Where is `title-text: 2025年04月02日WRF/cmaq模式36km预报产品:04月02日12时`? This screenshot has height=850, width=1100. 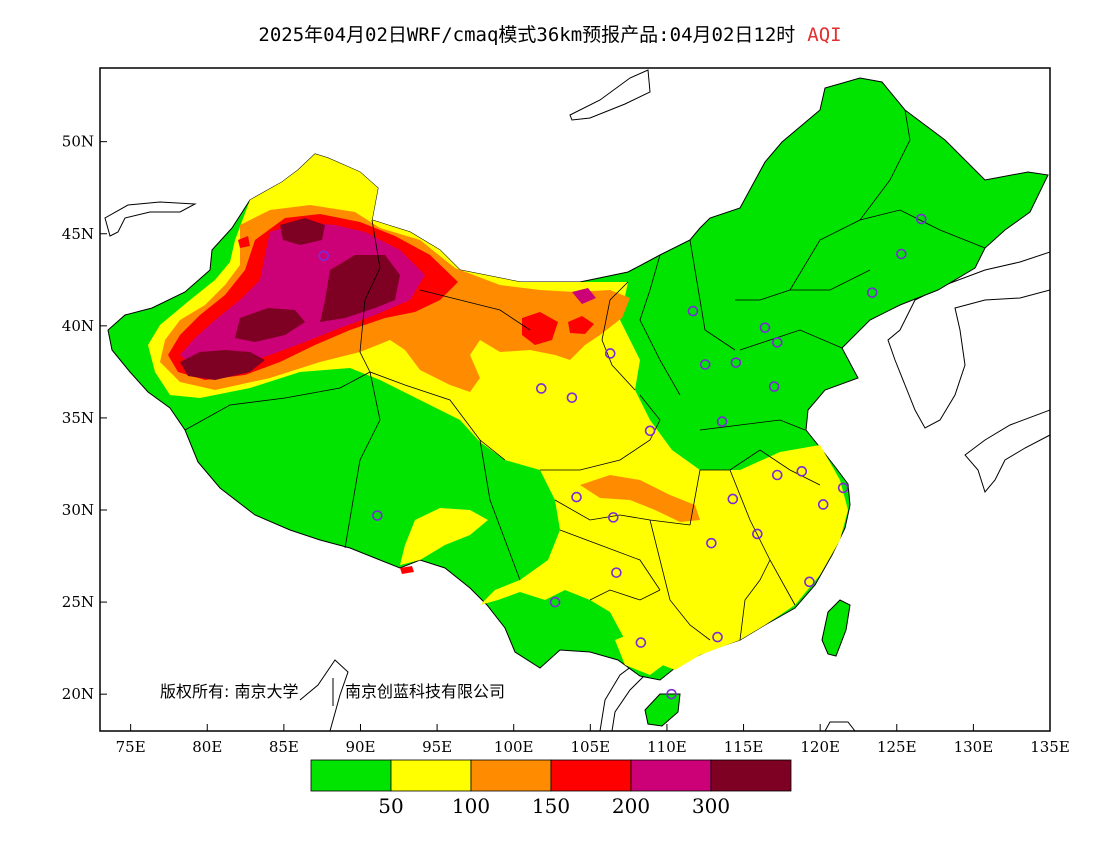
title-text: 2025年04月02日WRF/cmaq模式36km预报产品:04月02日12时 is located at coordinates (527, 35).